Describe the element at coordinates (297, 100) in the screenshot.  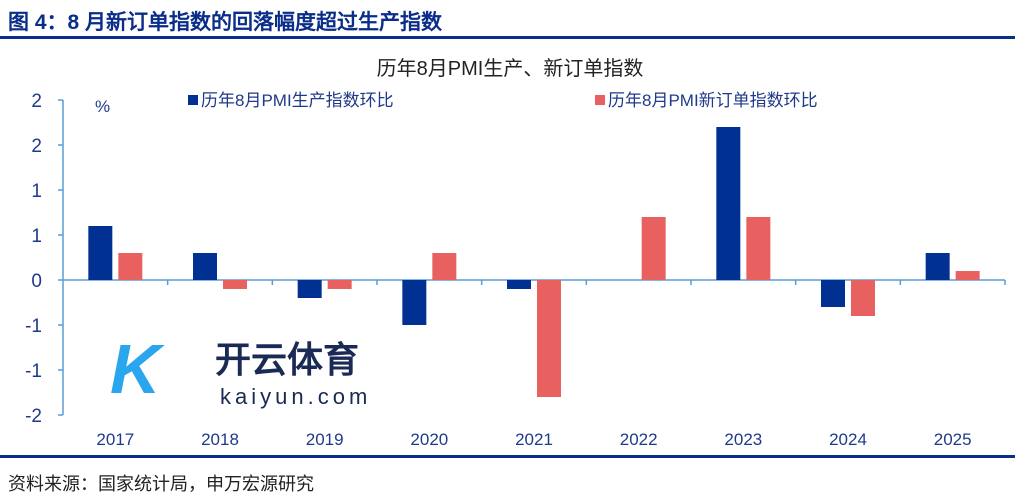
I see `legend-label-0: 历年8月PMI生产指数环比` at that location.